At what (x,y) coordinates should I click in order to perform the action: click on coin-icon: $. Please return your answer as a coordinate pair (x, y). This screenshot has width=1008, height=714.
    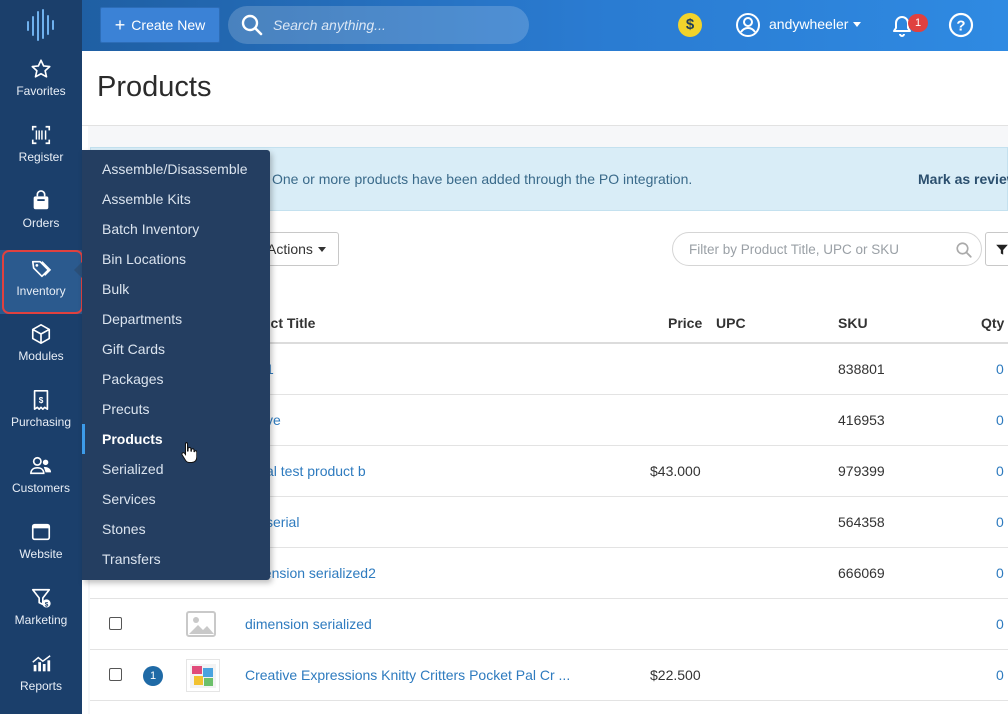
    Looking at the image, I should click on (690, 25).